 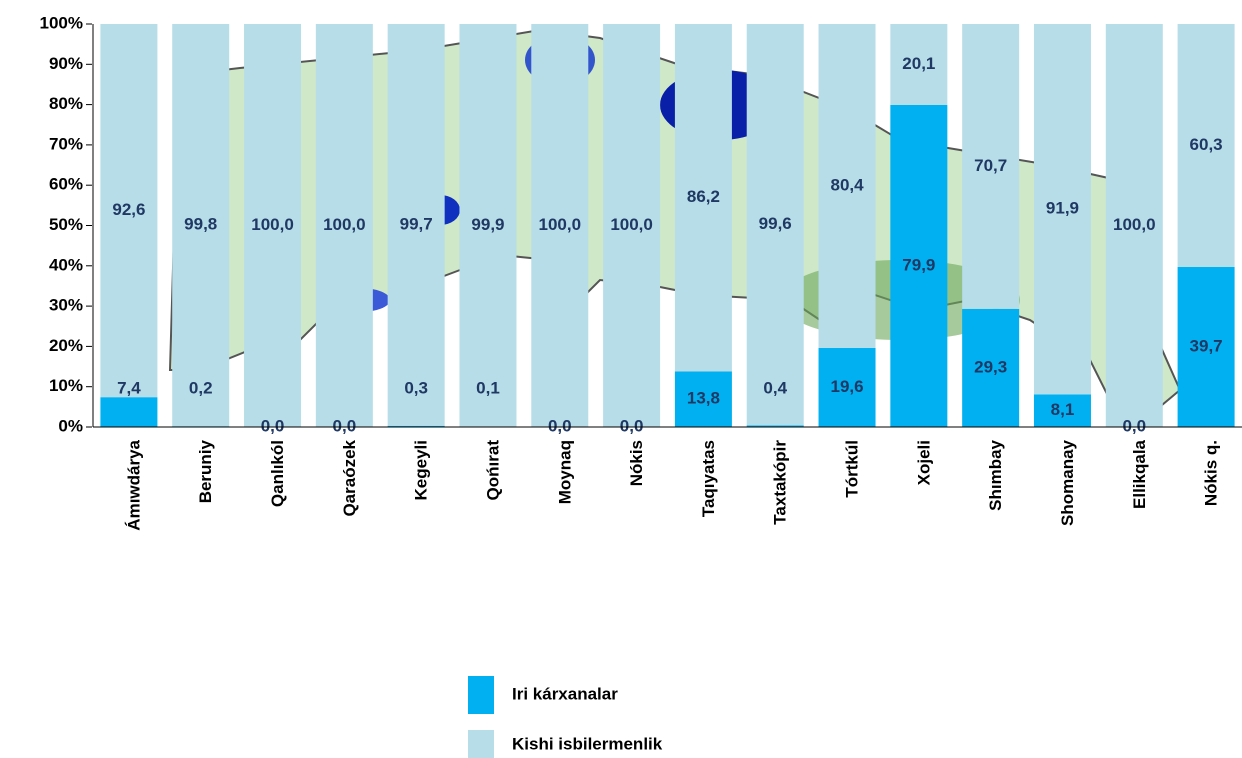 I want to click on value-label: 99,8, so click(x=200, y=224).